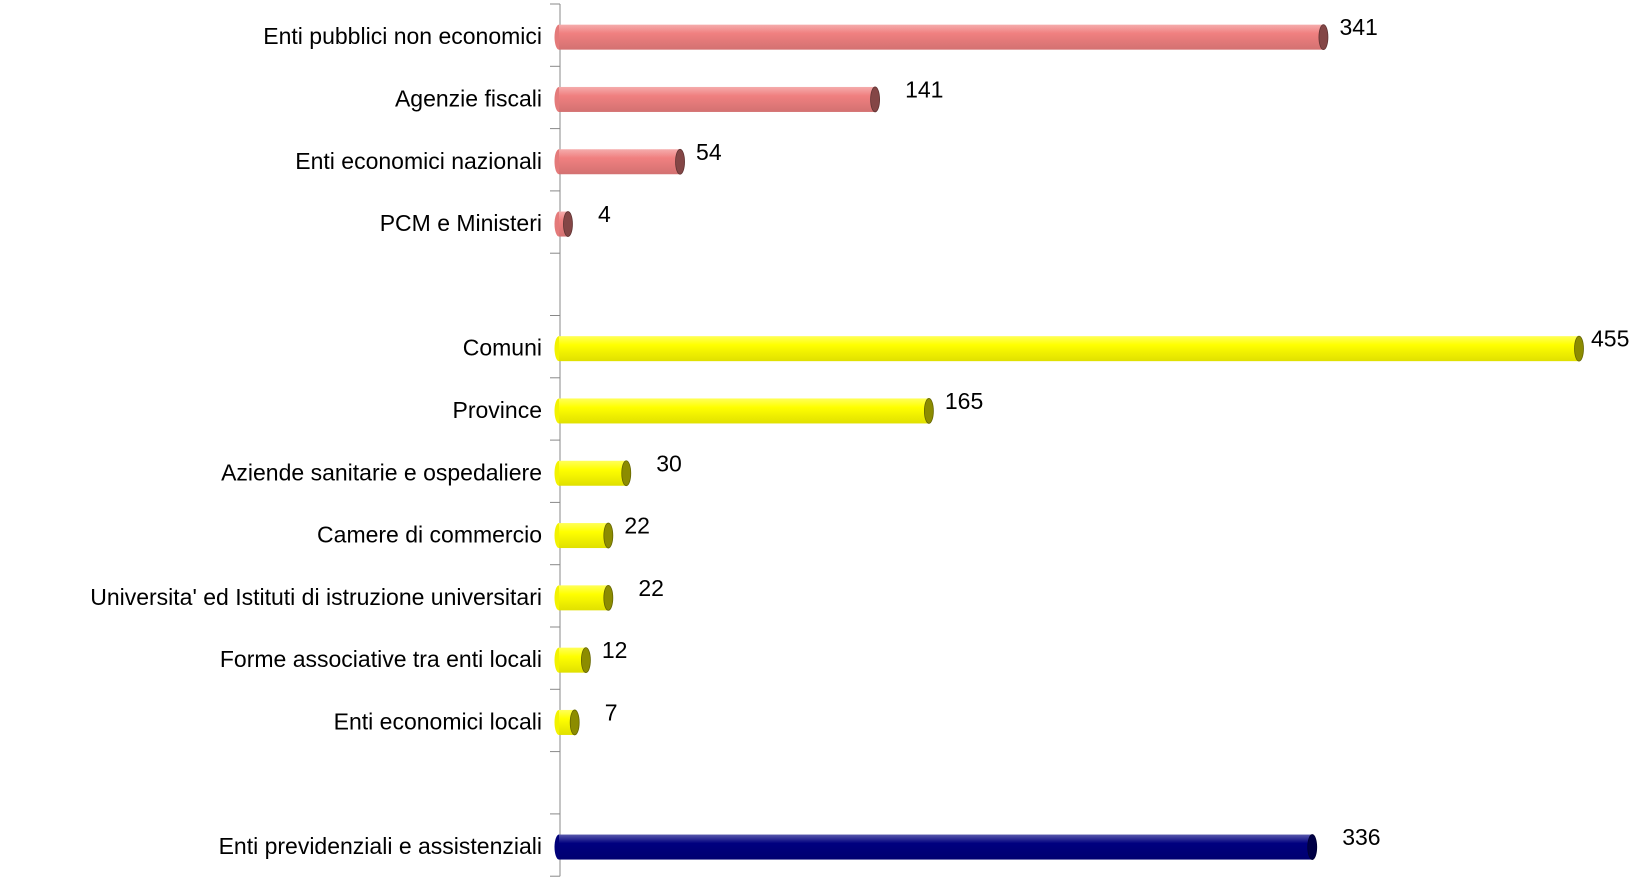  What do you see at coordinates (604, 214) in the screenshot?
I see `value-label: 4` at bounding box center [604, 214].